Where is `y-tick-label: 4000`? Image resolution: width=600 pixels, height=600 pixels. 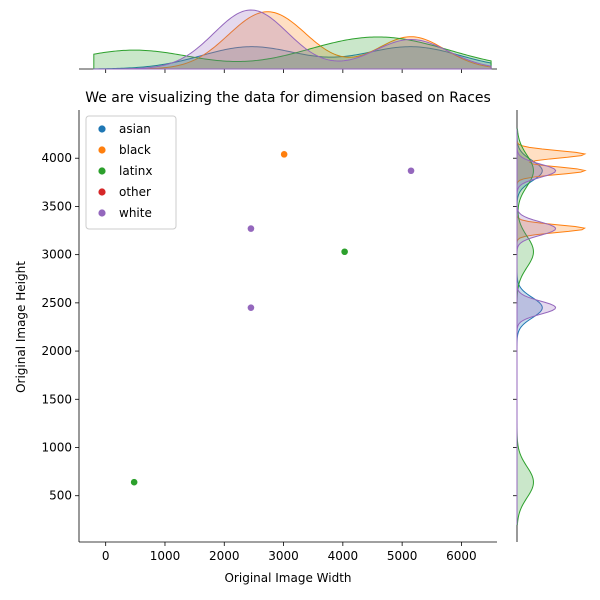
y-tick-label: 4000 is located at coordinates (56, 158).